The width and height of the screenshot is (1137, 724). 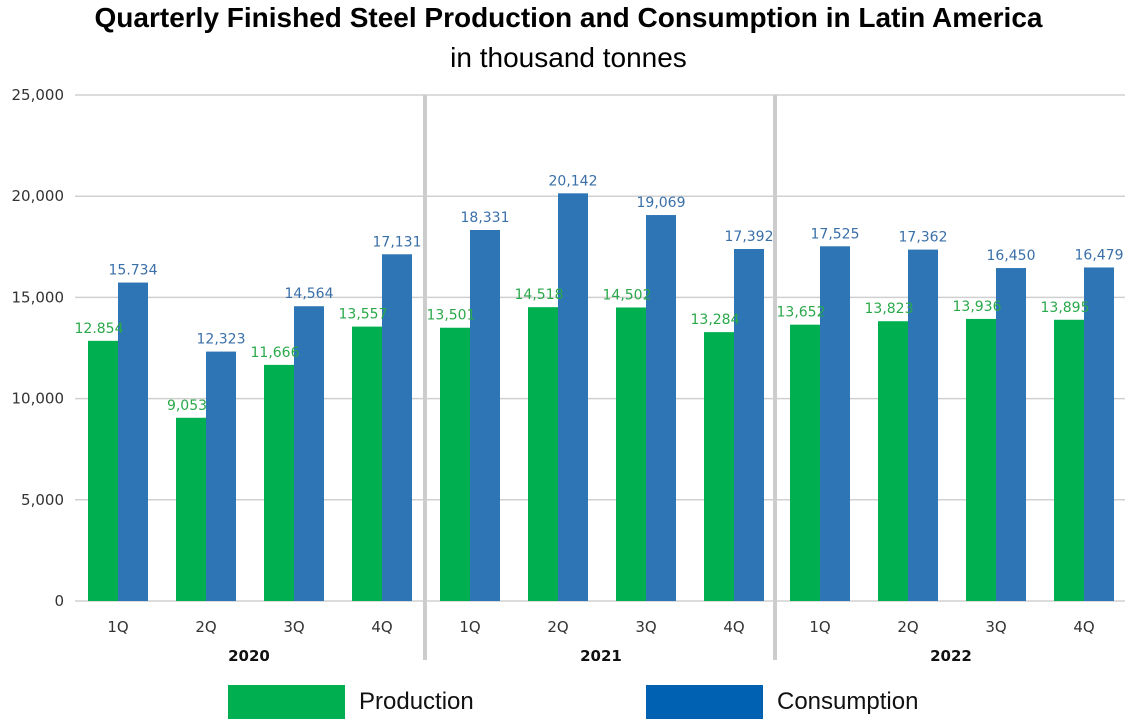 What do you see at coordinates (848, 701) in the screenshot?
I see `legend-consumption-label: Consumption` at bounding box center [848, 701].